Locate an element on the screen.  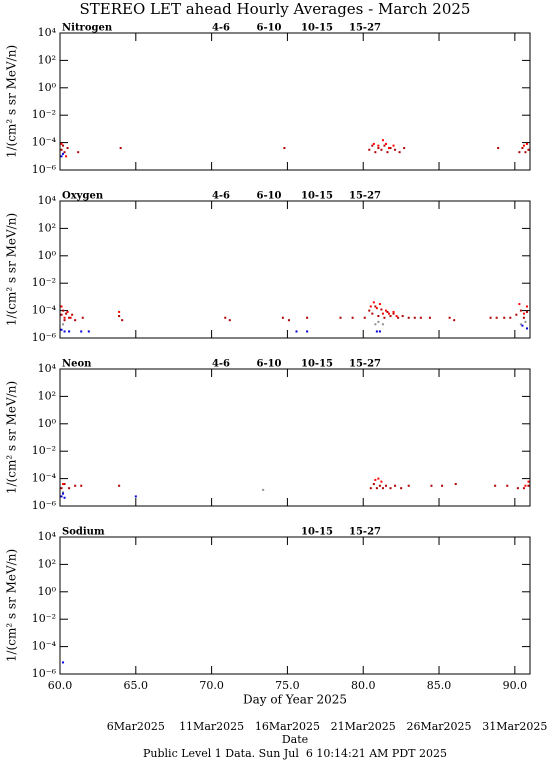
date-tick-label: 26Mar2025 is located at coordinates (438, 726).